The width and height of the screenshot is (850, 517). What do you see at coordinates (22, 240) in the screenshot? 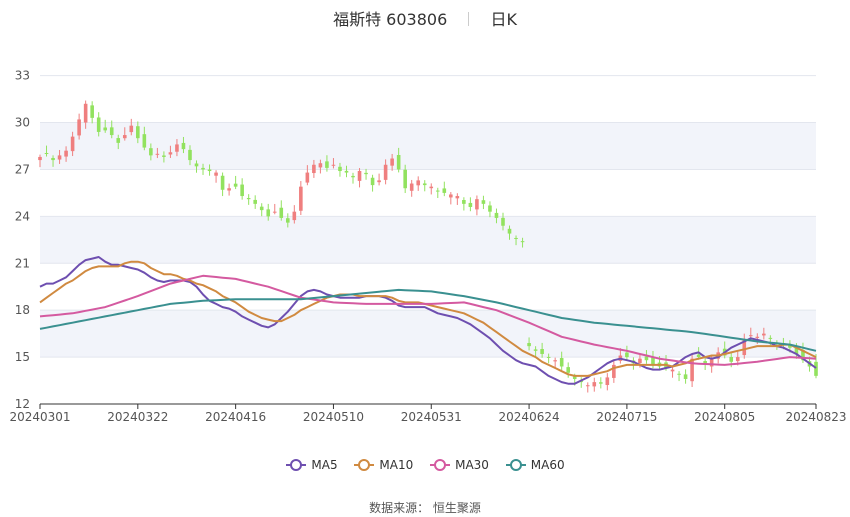
I see `y-axis: 12 15 18 21 24 27 30 33` at bounding box center [22, 240].